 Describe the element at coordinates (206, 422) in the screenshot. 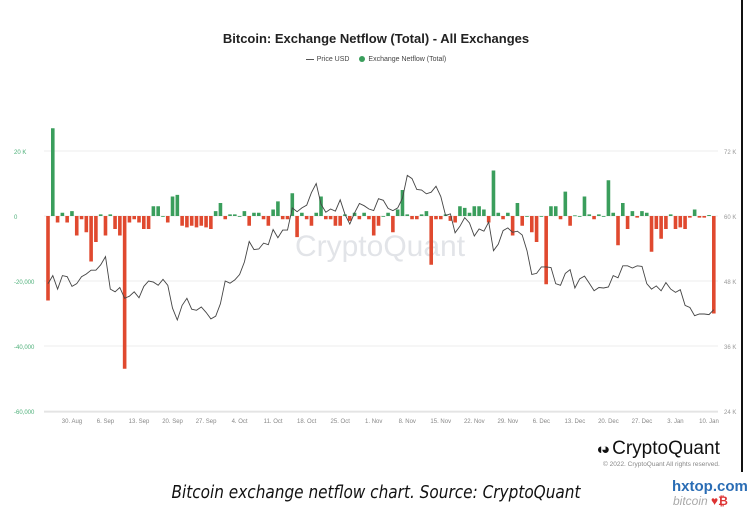

I see `x-tick-label: 27. Sep` at that location.